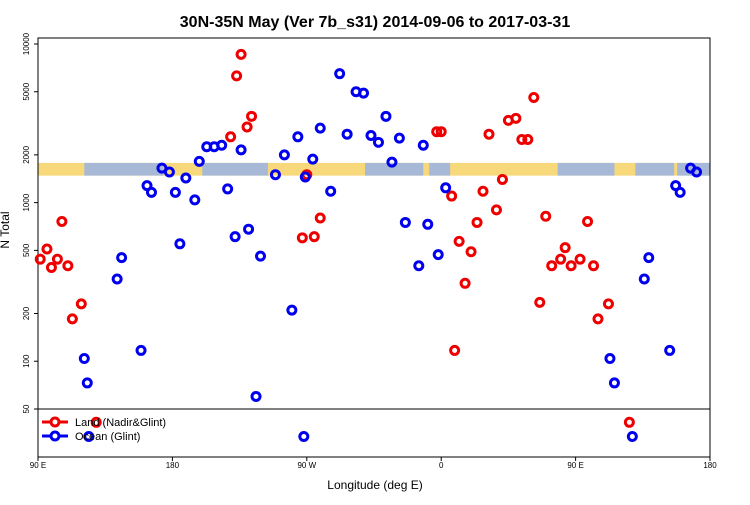 This screenshot has height=505, width=750. Describe the element at coordinates (632, 436) in the screenshot. I see `ocean-offscale-point` at that location.